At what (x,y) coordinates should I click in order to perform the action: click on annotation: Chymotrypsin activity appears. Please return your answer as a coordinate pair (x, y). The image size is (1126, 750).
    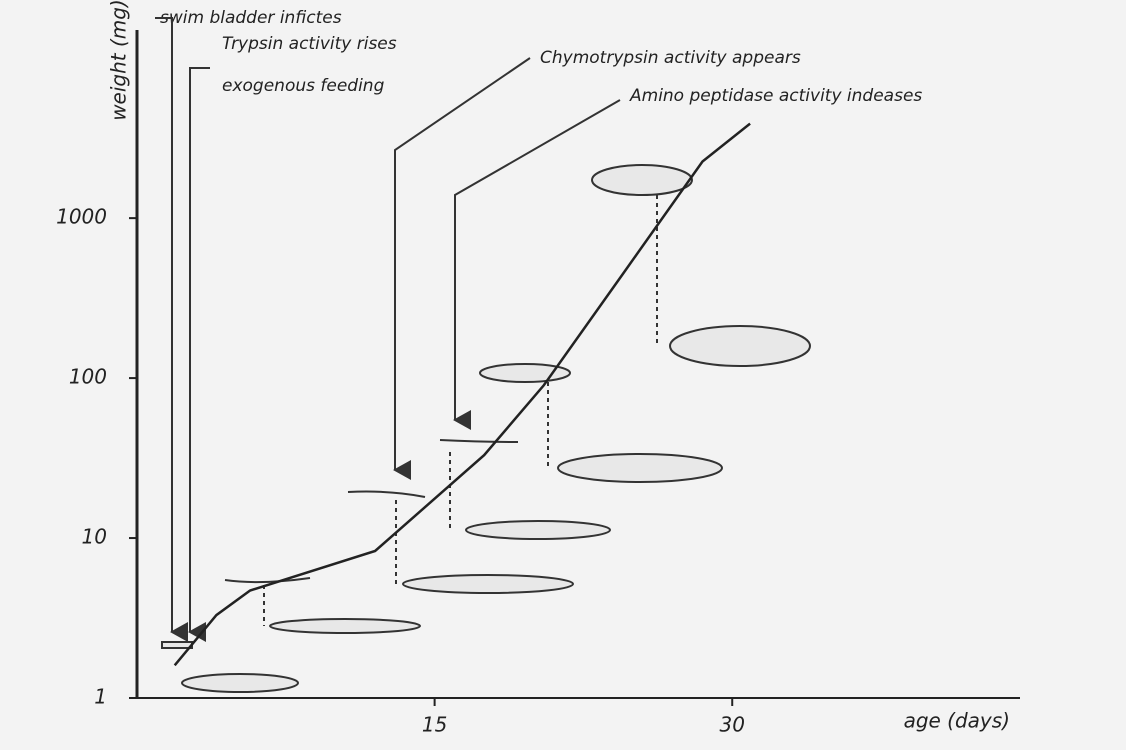
    Looking at the image, I should click on (670, 58).